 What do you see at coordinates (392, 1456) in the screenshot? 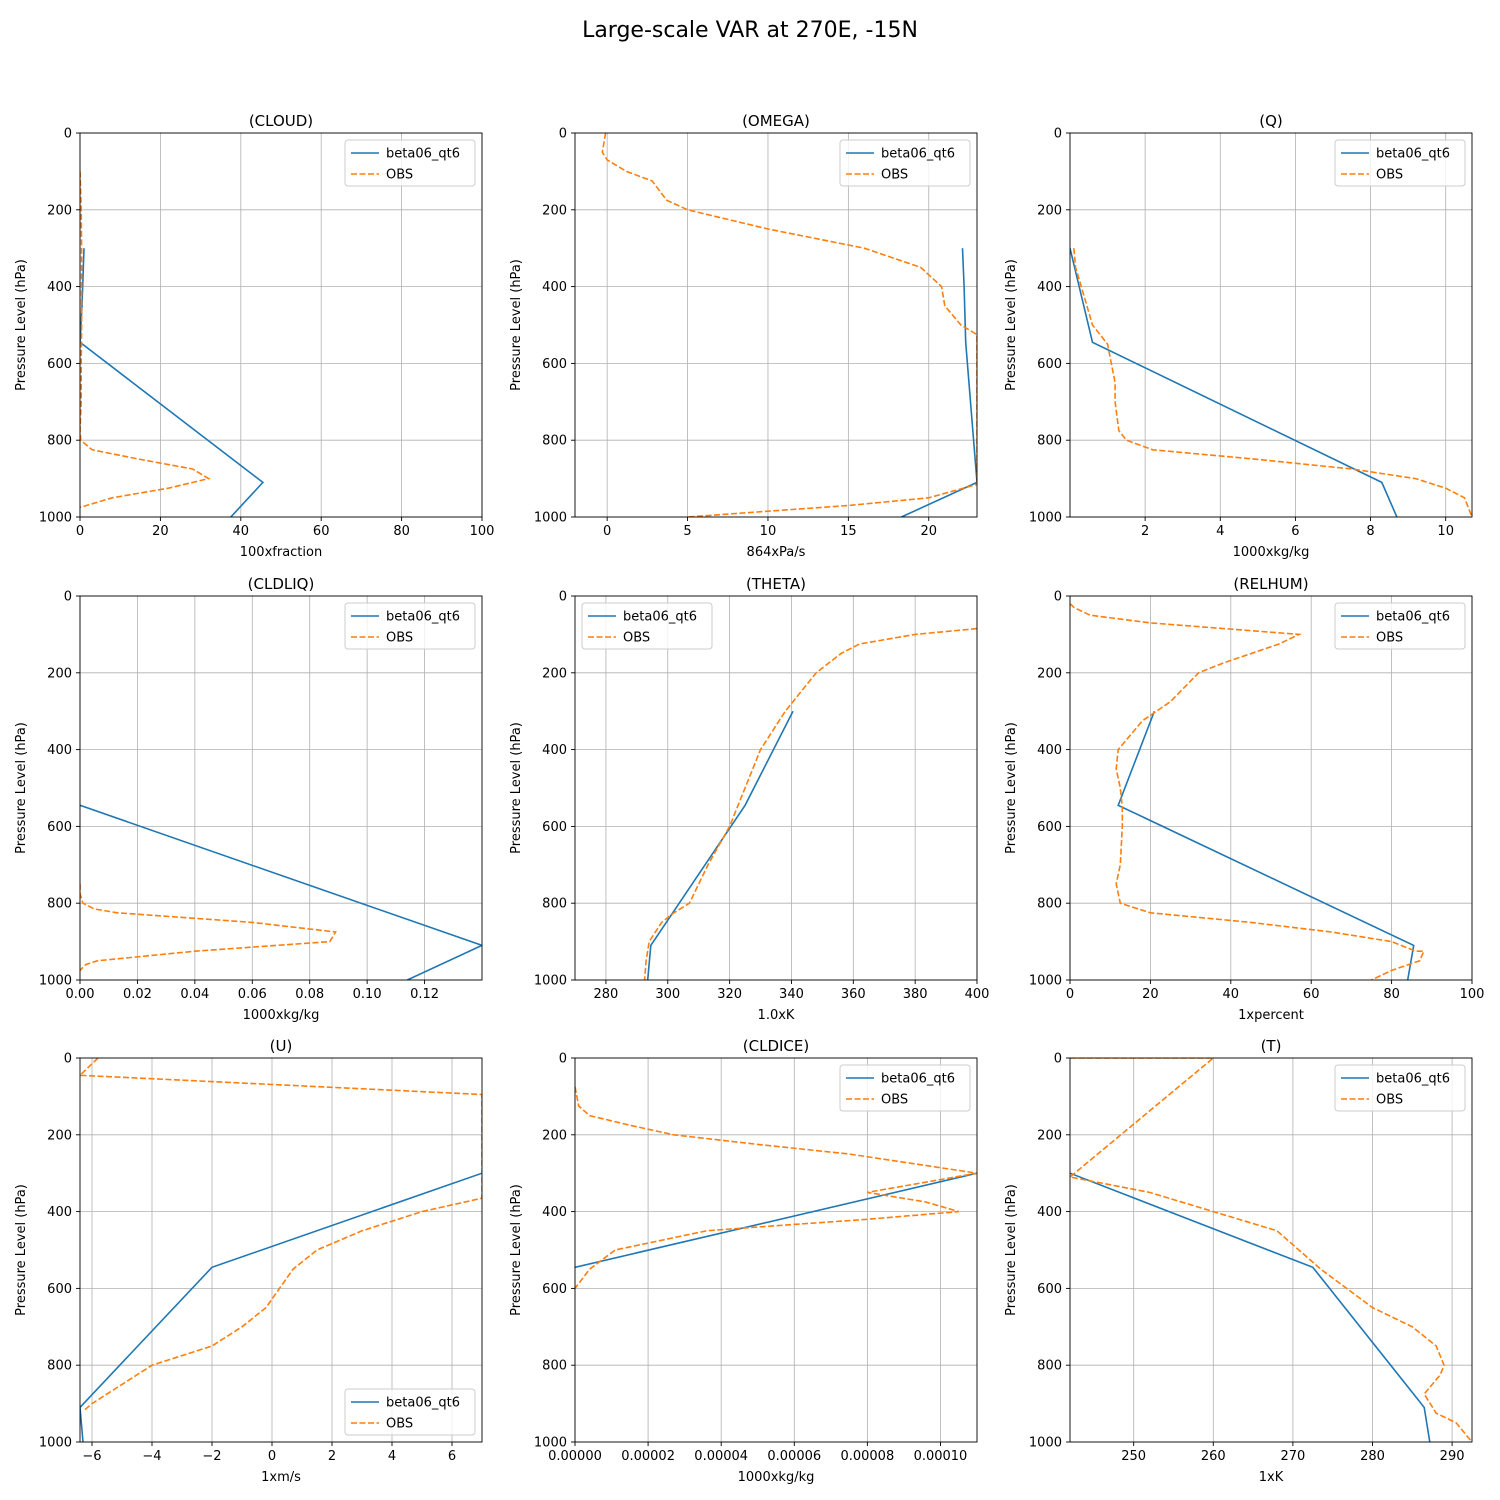
I see `x-tick-label: 4` at bounding box center [392, 1456].